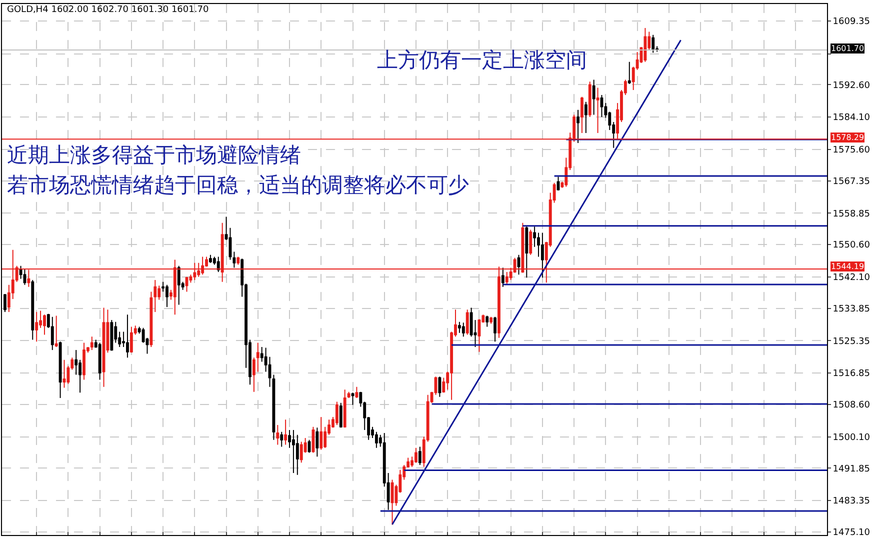 This screenshot has height=539, width=877. Describe the element at coordinates (851, 85) in the screenshot. I see `y-tick-label: 1592.60` at that location.